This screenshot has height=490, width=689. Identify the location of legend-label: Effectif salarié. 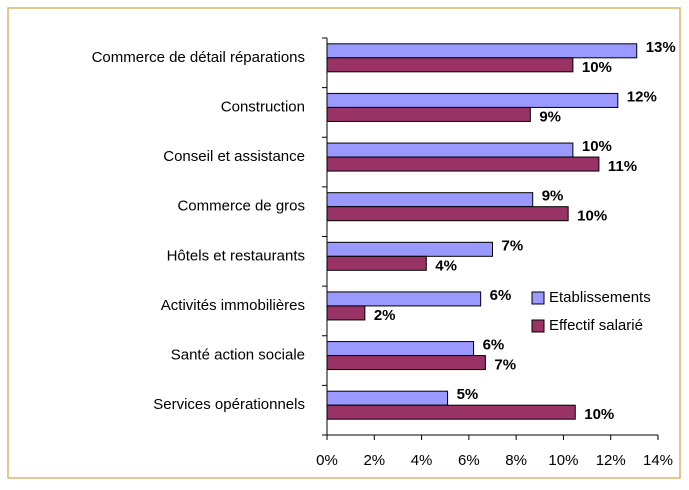
(596, 325).